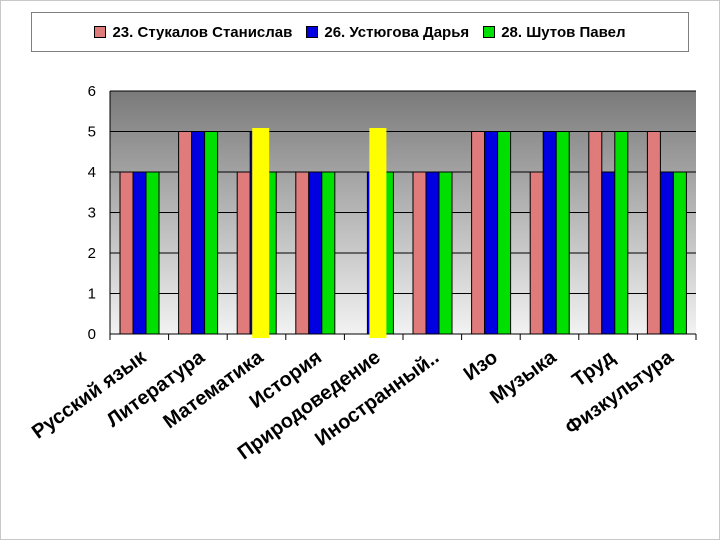 Image resolution: width=720 pixels, height=540 pixels. What do you see at coordinates (213, 389) in the screenshot?
I see `x-category-label: Математика` at bounding box center [213, 389].